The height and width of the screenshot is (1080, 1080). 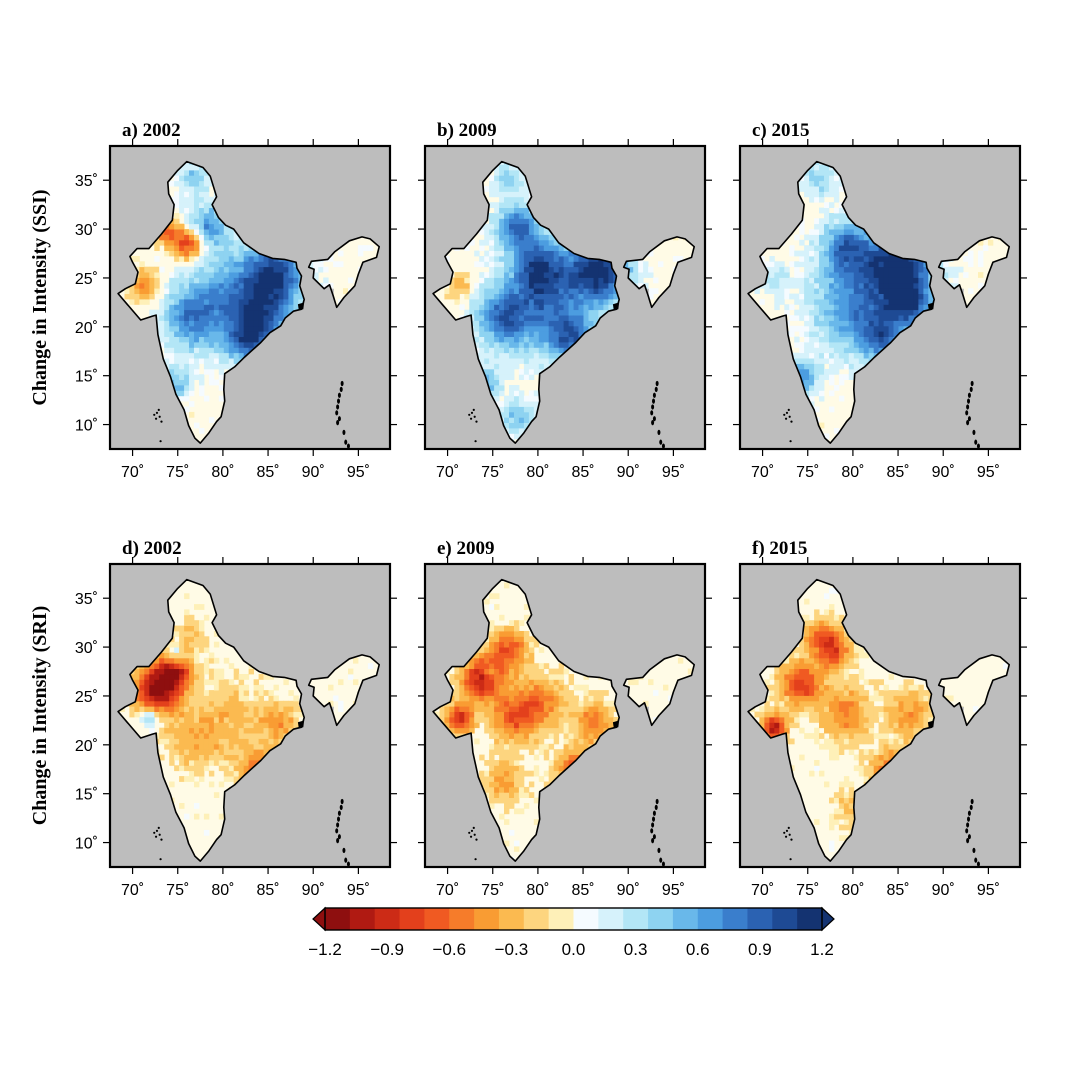 What do you see at coordinates (86, 795) in the screenshot?
I see `lat-tick-label: 15˚` at bounding box center [86, 795].